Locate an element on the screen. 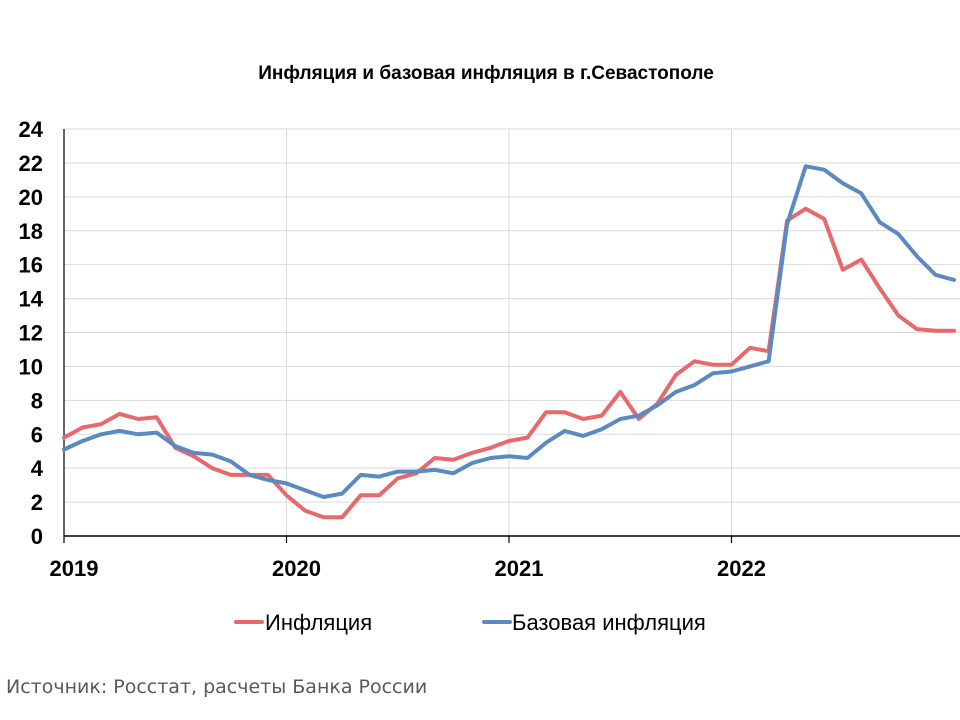 The image size is (960, 720). x-axis-ticks: 2019 2020 2021 2022 is located at coordinates (408, 568).